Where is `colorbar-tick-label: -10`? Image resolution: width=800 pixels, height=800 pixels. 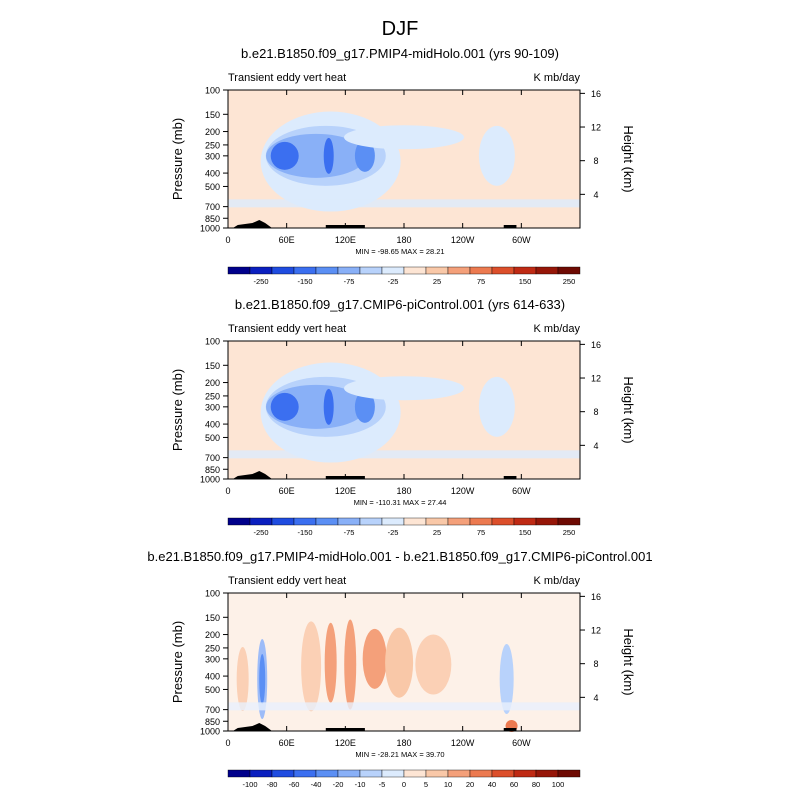
colorbar-tick-label: -10 is located at coordinates (360, 784).